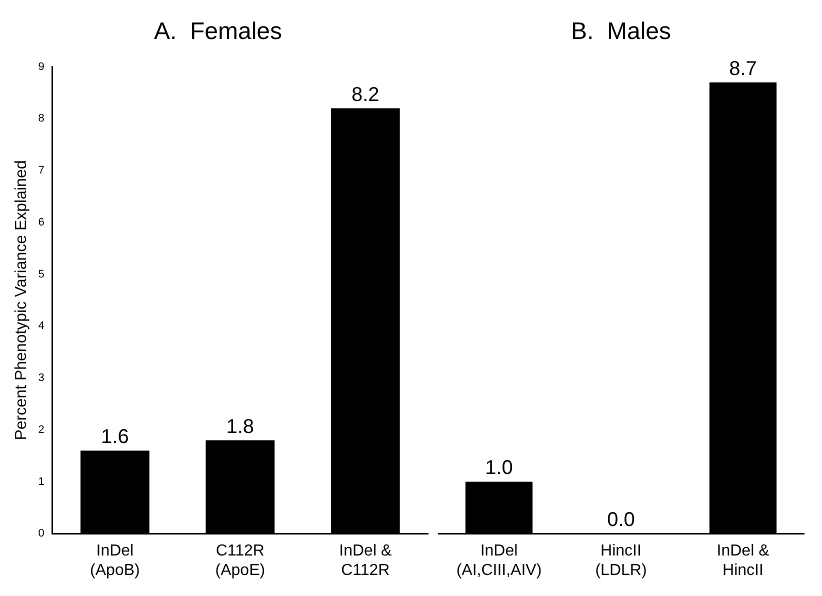 This screenshot has height=596, width=822. Describe the element at coordinates (621, 560) in the screenshot. I see `x-tick-label: HincII (LDLR)` at that location.